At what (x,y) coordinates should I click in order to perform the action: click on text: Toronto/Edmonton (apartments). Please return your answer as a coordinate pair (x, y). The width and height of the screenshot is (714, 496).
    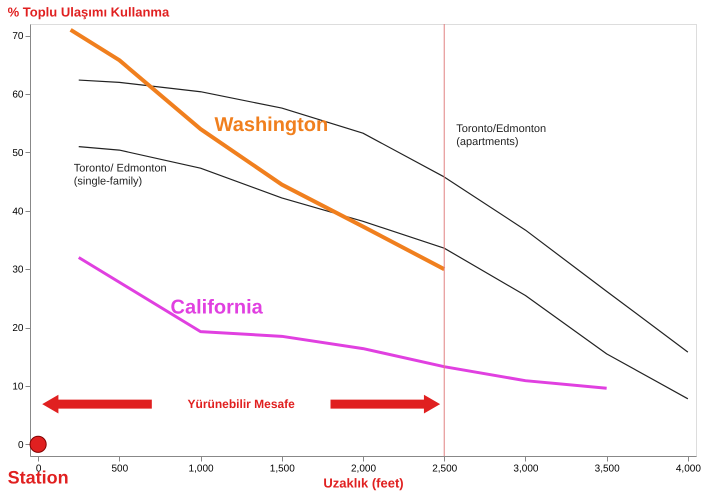
    Looking at the image, I should click on (501, 135).